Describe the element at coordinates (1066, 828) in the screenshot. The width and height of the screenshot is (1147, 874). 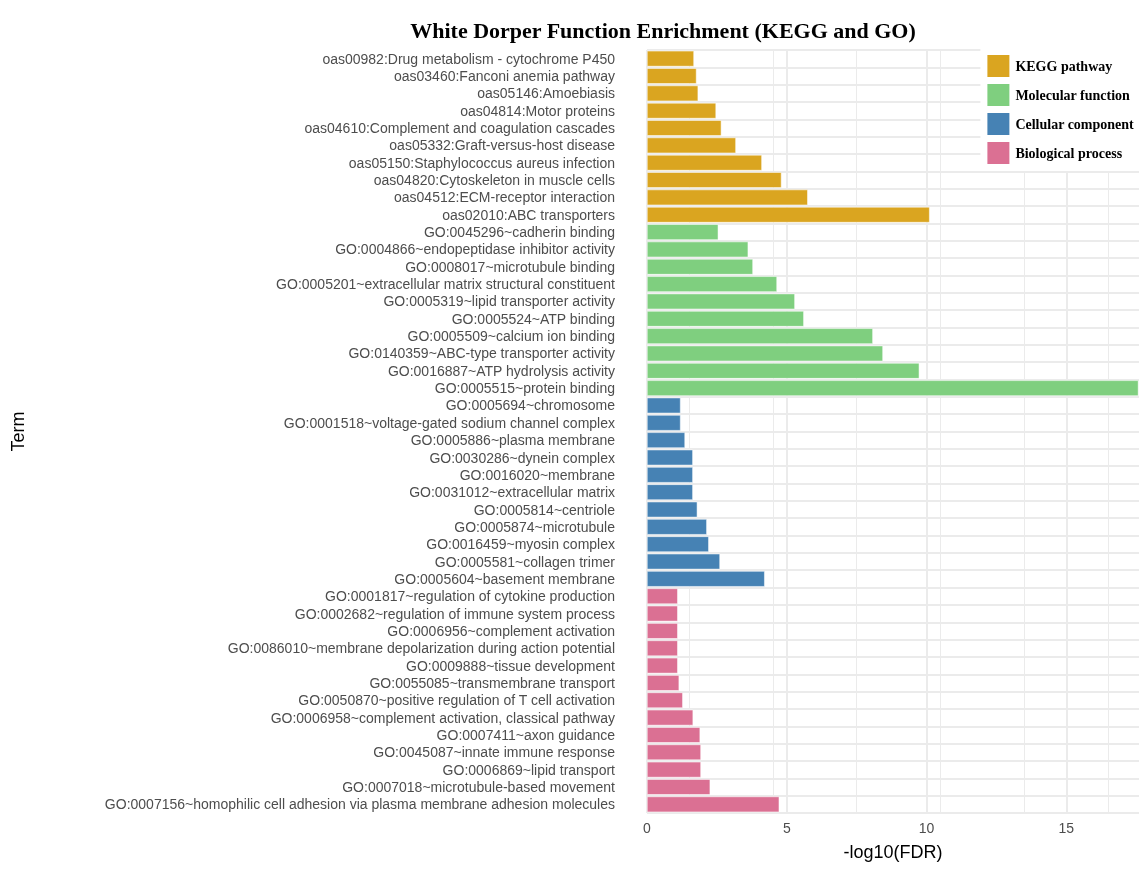
I see `x-tick-label: 15` at that location.